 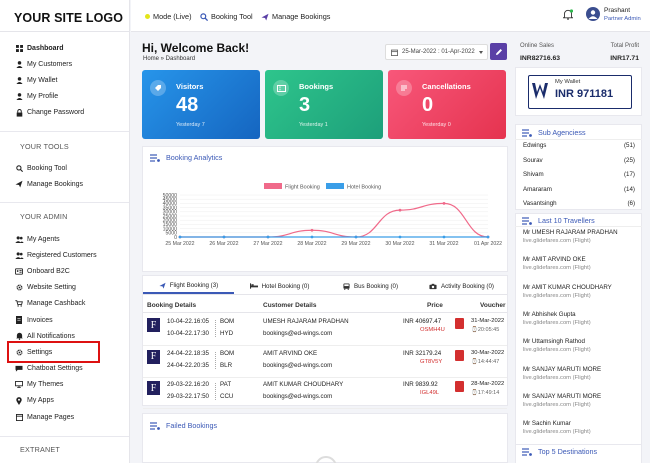 I want to click on traveller-source: live.glidefares.com (Flight), so click(x=557, y=241).